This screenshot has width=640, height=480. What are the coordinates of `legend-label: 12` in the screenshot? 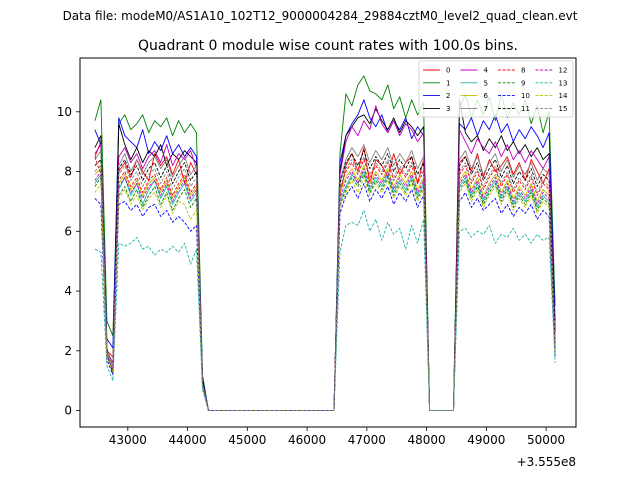 It's located at (563, 71).